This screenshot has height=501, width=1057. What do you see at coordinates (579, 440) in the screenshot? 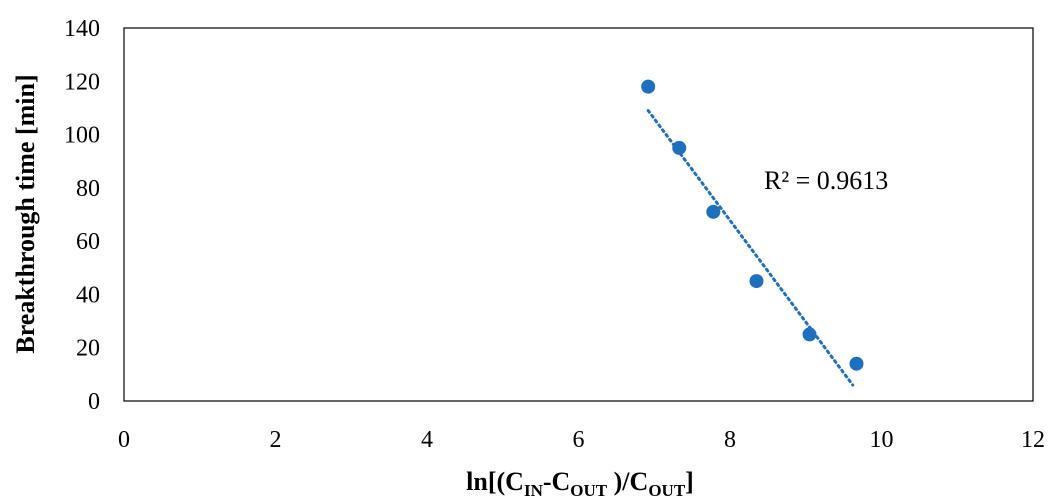
I see `x-tick-label: 6` at bounding box center [579, 440].